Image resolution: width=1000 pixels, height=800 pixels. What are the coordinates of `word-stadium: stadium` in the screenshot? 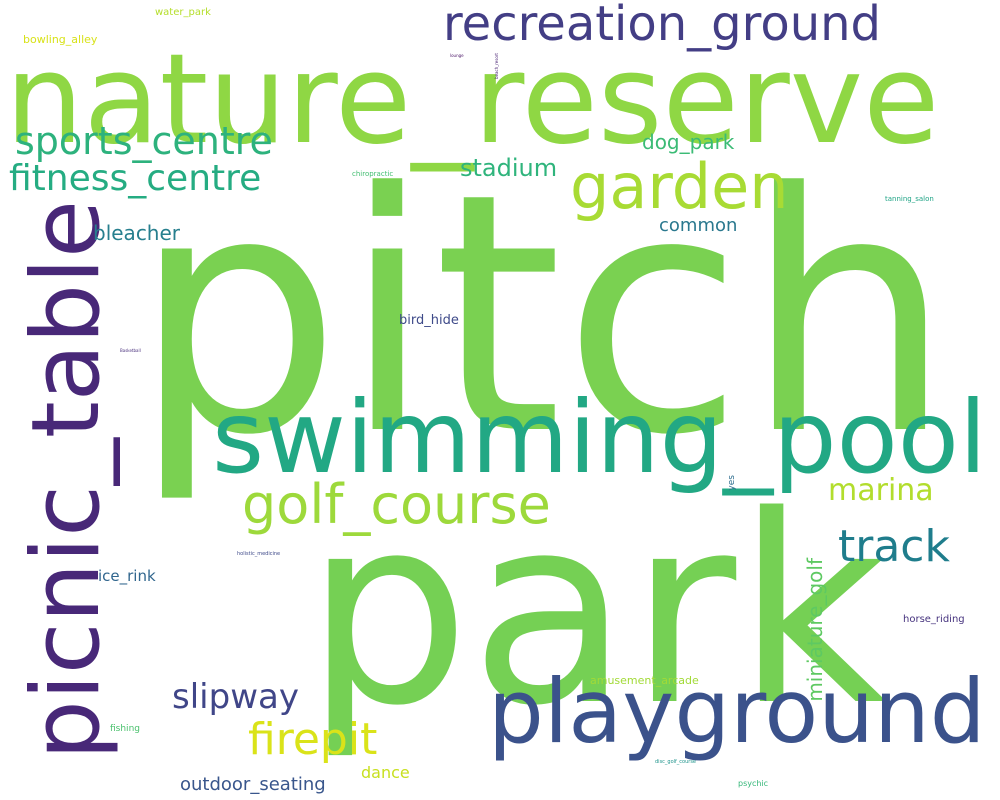 It's located at (509, 168).